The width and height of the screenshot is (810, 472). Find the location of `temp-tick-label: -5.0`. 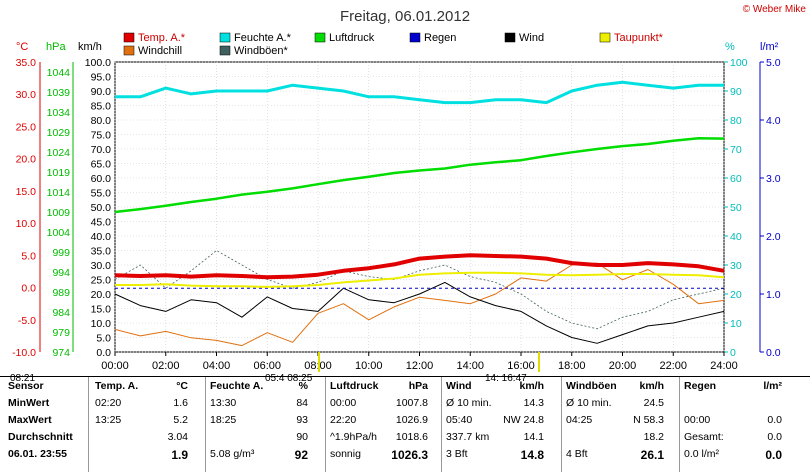

temp-tick-label: -5.0 is located at coordinates (27, 321).